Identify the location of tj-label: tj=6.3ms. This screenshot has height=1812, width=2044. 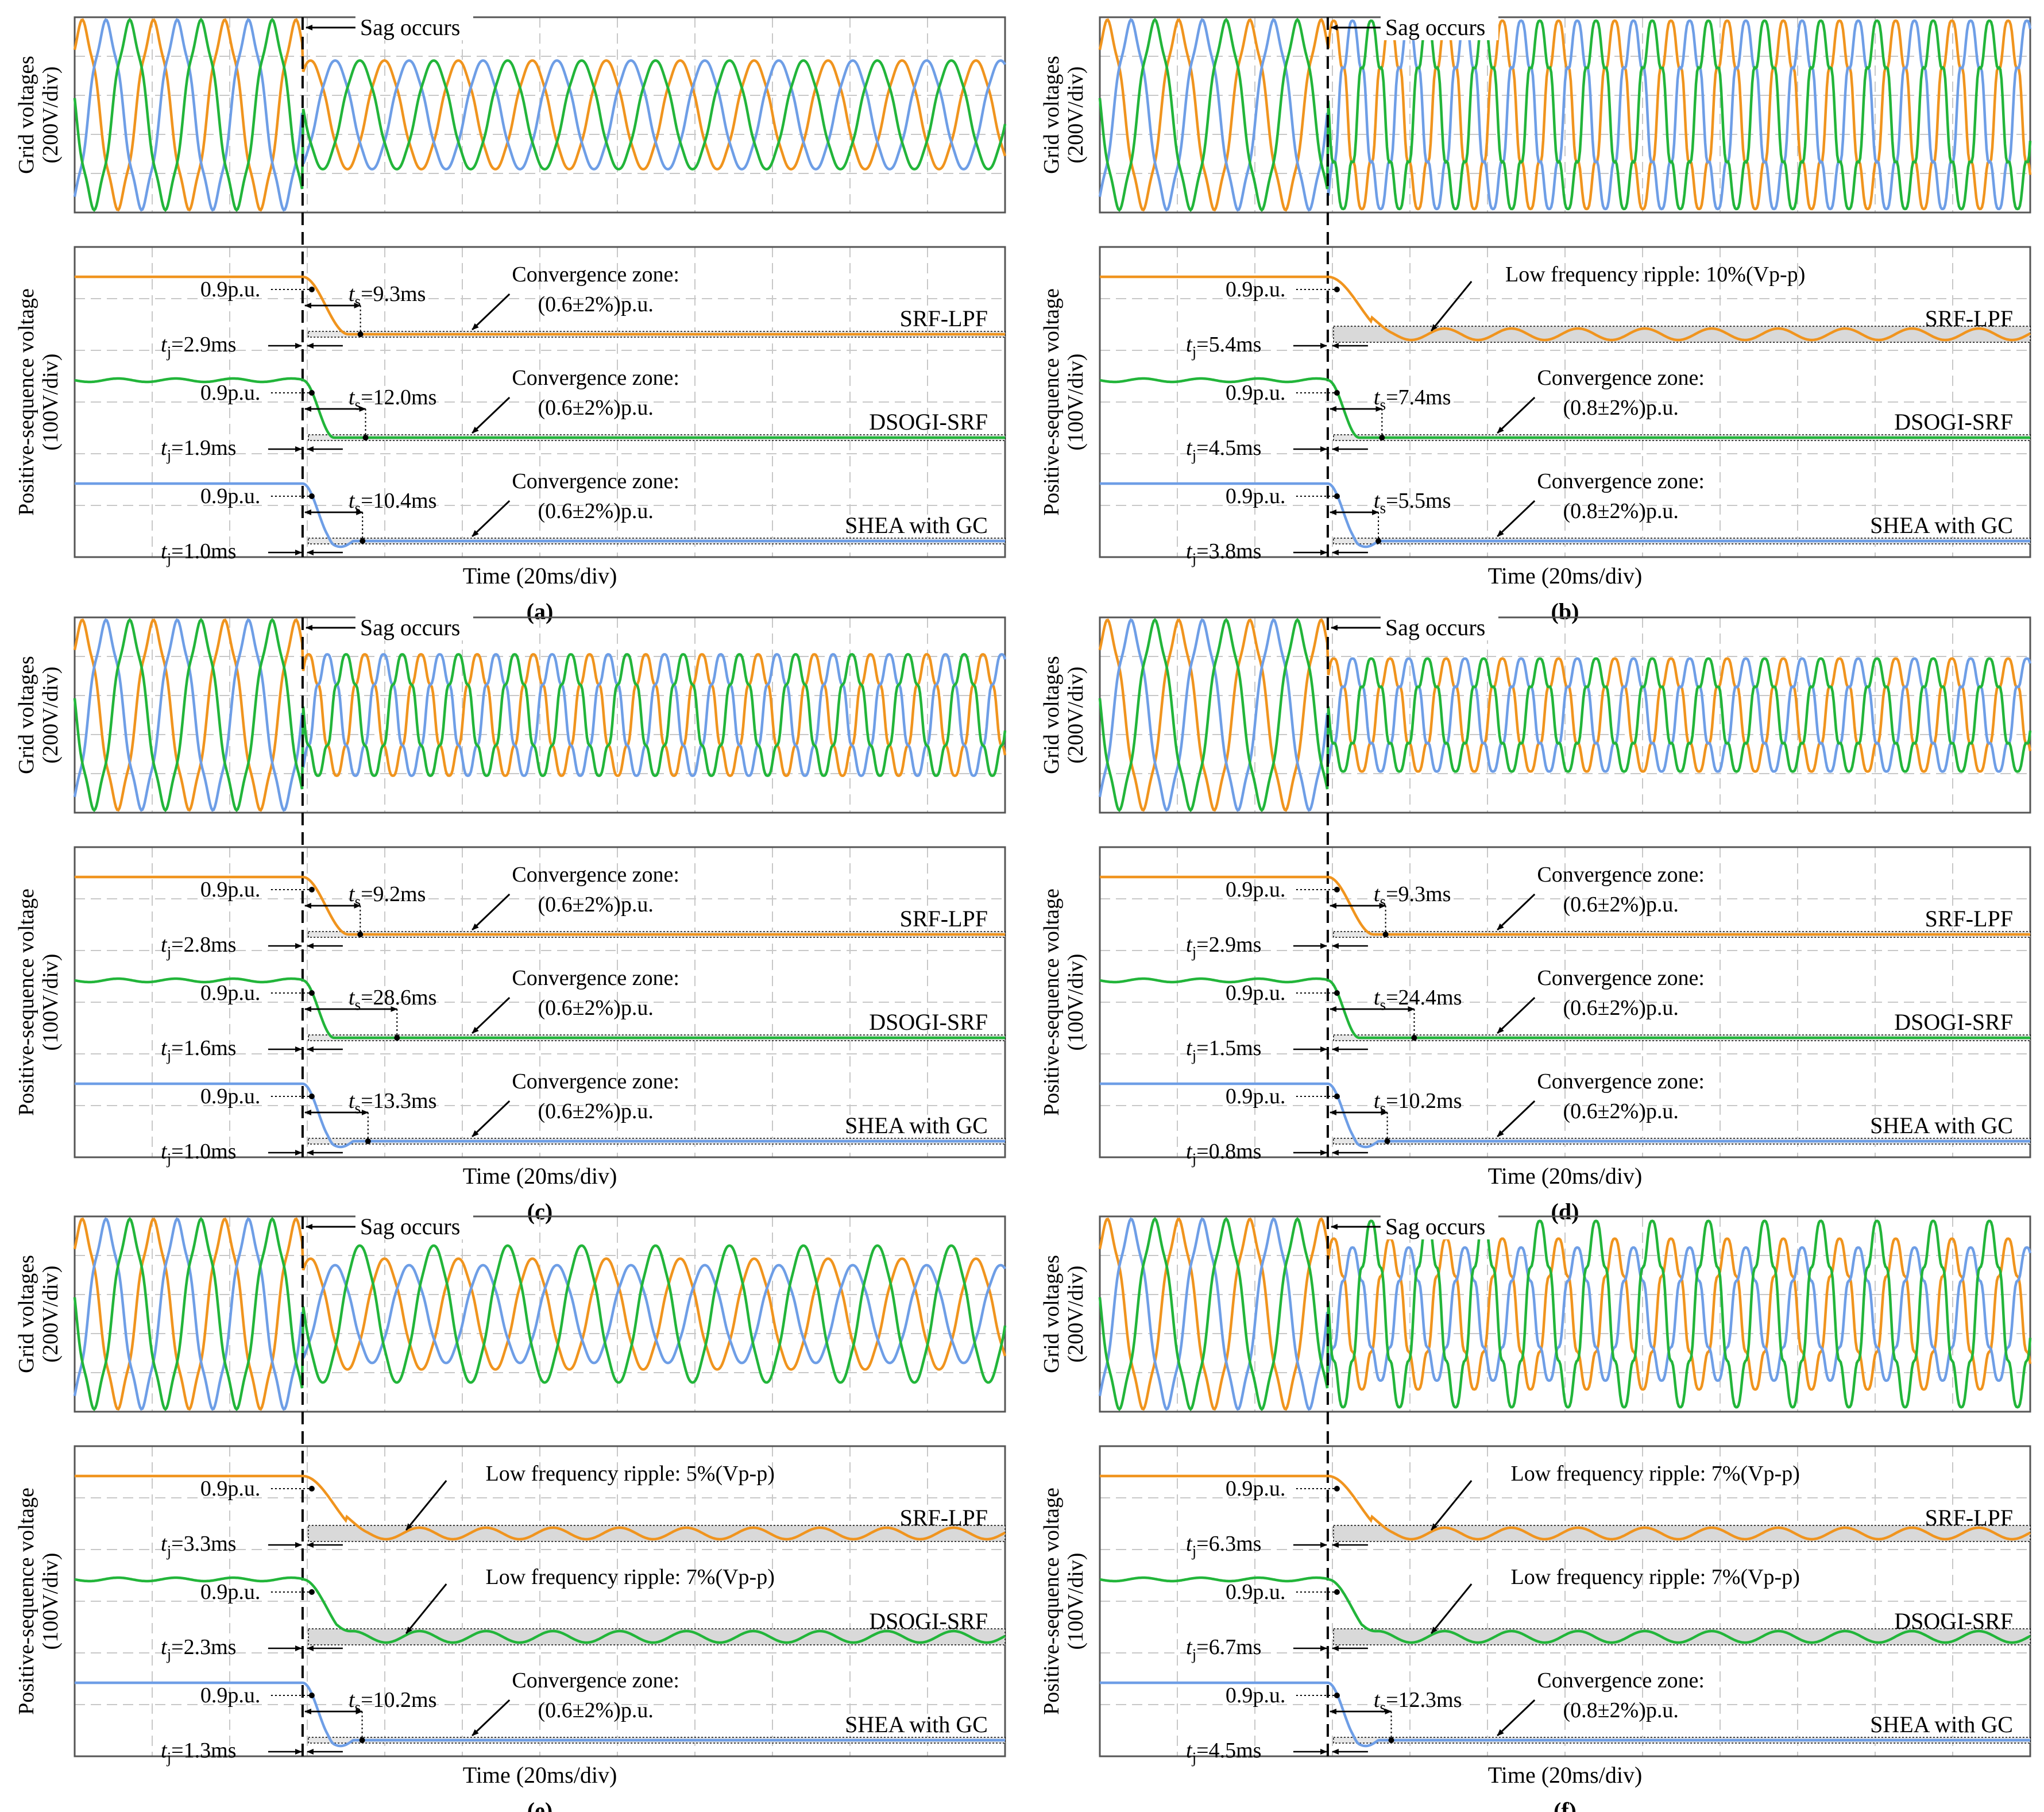
(1223, 1546).